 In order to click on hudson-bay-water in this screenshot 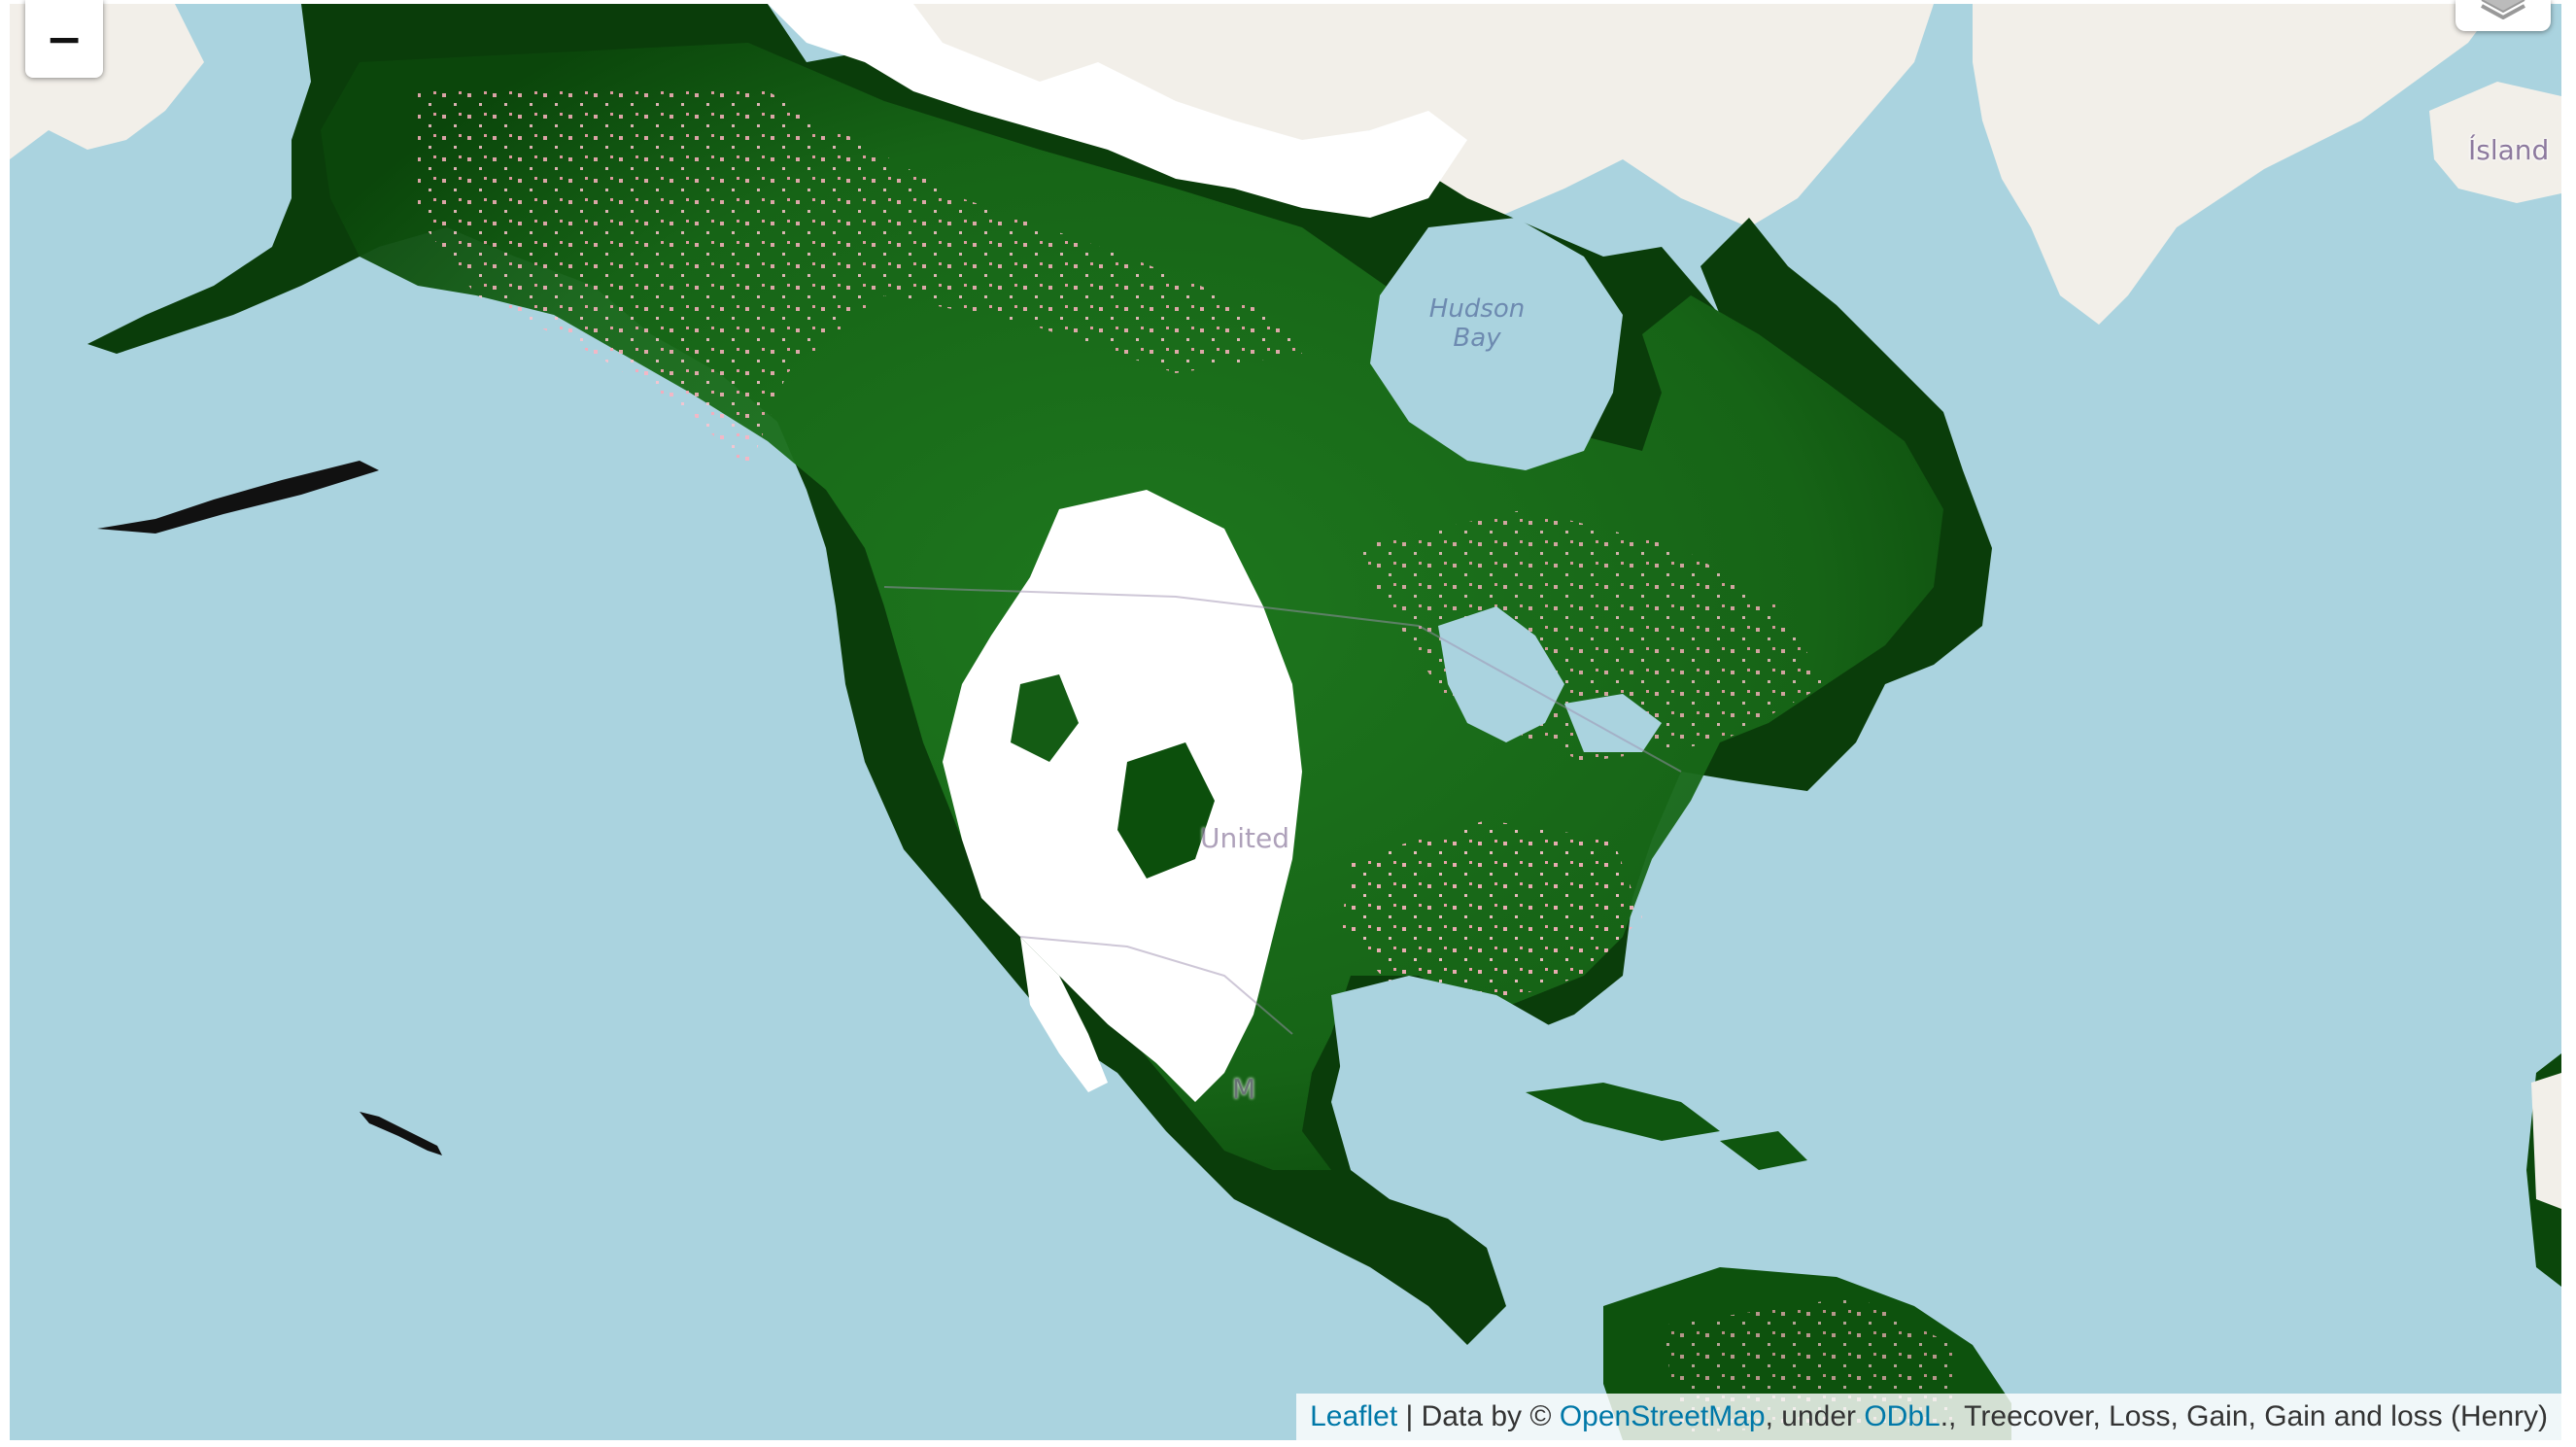, I will do `click(1497, 344)`.